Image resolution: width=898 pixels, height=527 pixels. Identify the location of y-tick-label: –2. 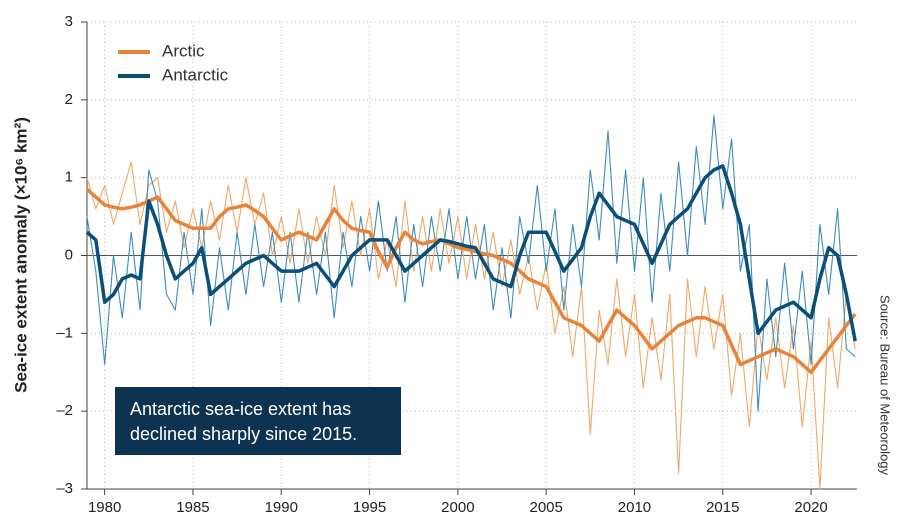
(64, 410).